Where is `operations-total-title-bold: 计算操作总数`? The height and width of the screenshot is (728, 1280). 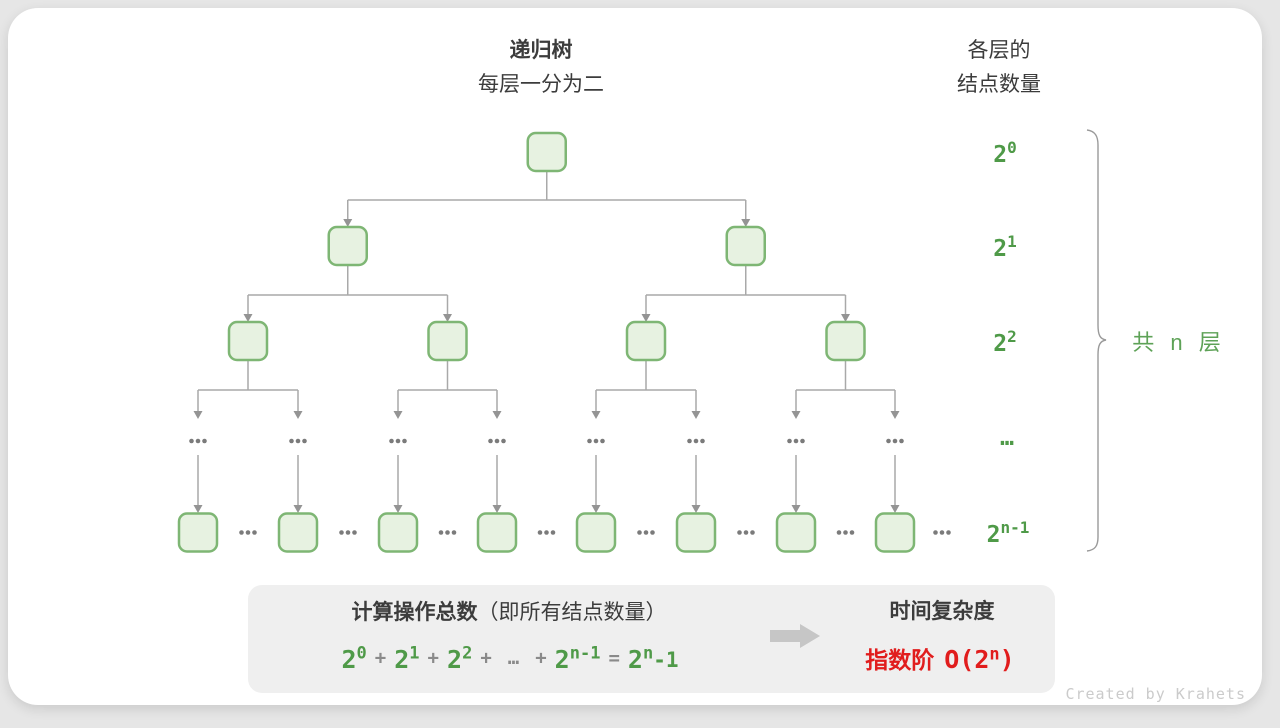
operations-total-title-bold: 计算操作总数 is located at coordinates (414, 612).